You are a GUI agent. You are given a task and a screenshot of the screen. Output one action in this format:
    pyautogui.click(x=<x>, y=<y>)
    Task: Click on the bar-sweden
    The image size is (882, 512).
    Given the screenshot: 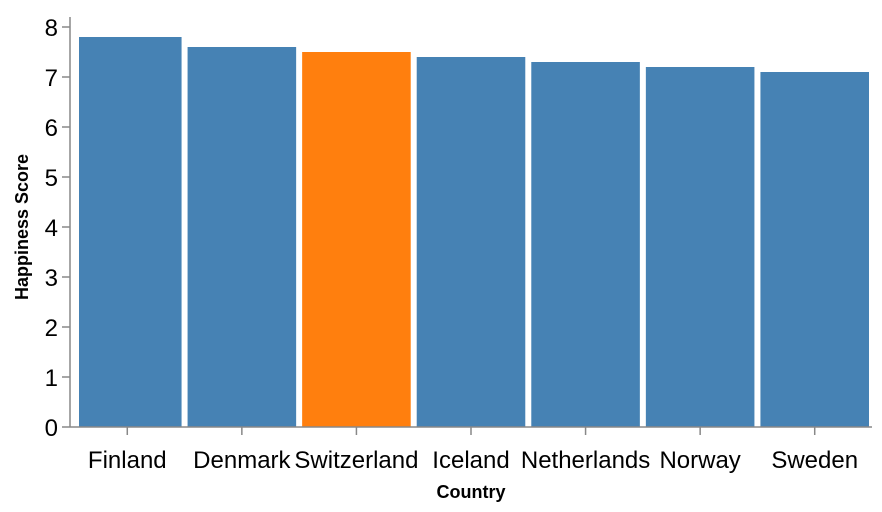 What is the action you would take?
    pyautogui.click(x=814, y=249)
    